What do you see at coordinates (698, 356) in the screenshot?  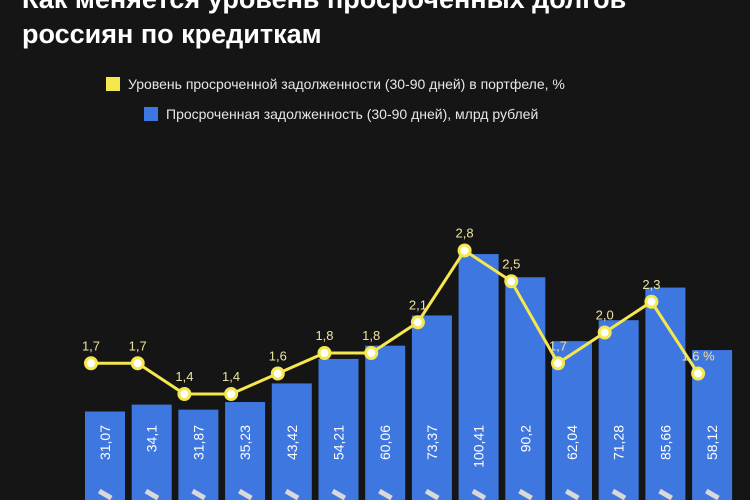 I see `rate-value-label: 1,6 %` at bounding box center [698, 356].